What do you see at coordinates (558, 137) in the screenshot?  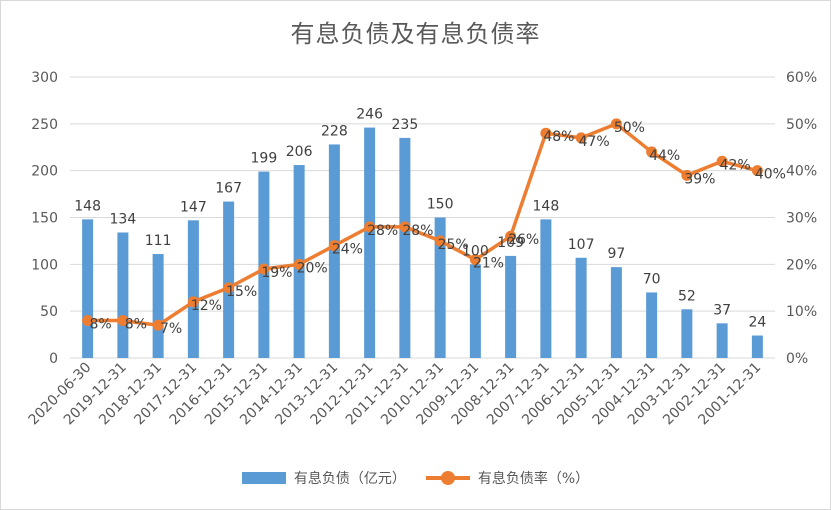 I see `line-data-label: 48%` at bounding box center [558, 137].